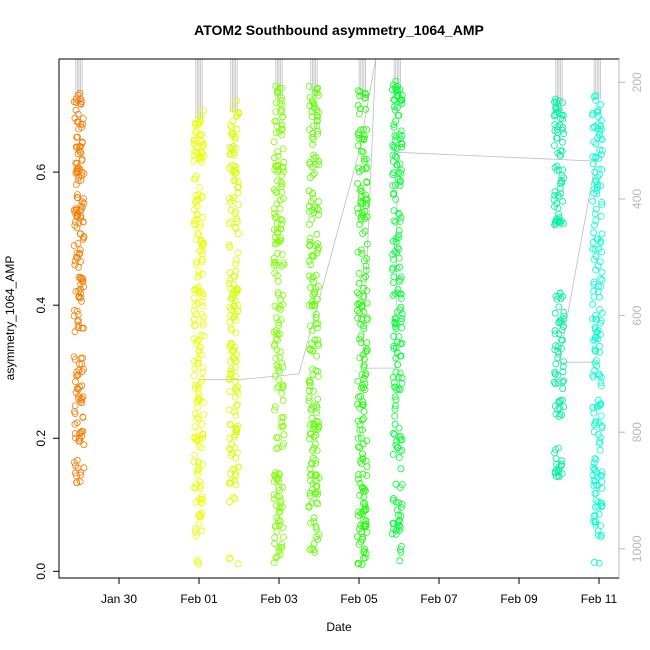  What do you see at coordinates (439, 599) in the screenshot?
I see `x-tick-label: Feb 07` at bounding box center [439, 599].